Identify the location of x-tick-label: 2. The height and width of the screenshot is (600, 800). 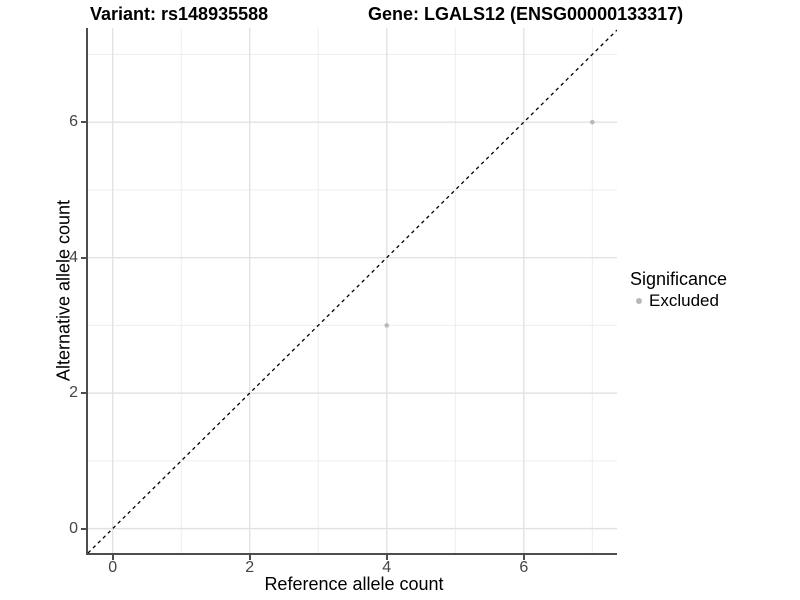
(250, 567).